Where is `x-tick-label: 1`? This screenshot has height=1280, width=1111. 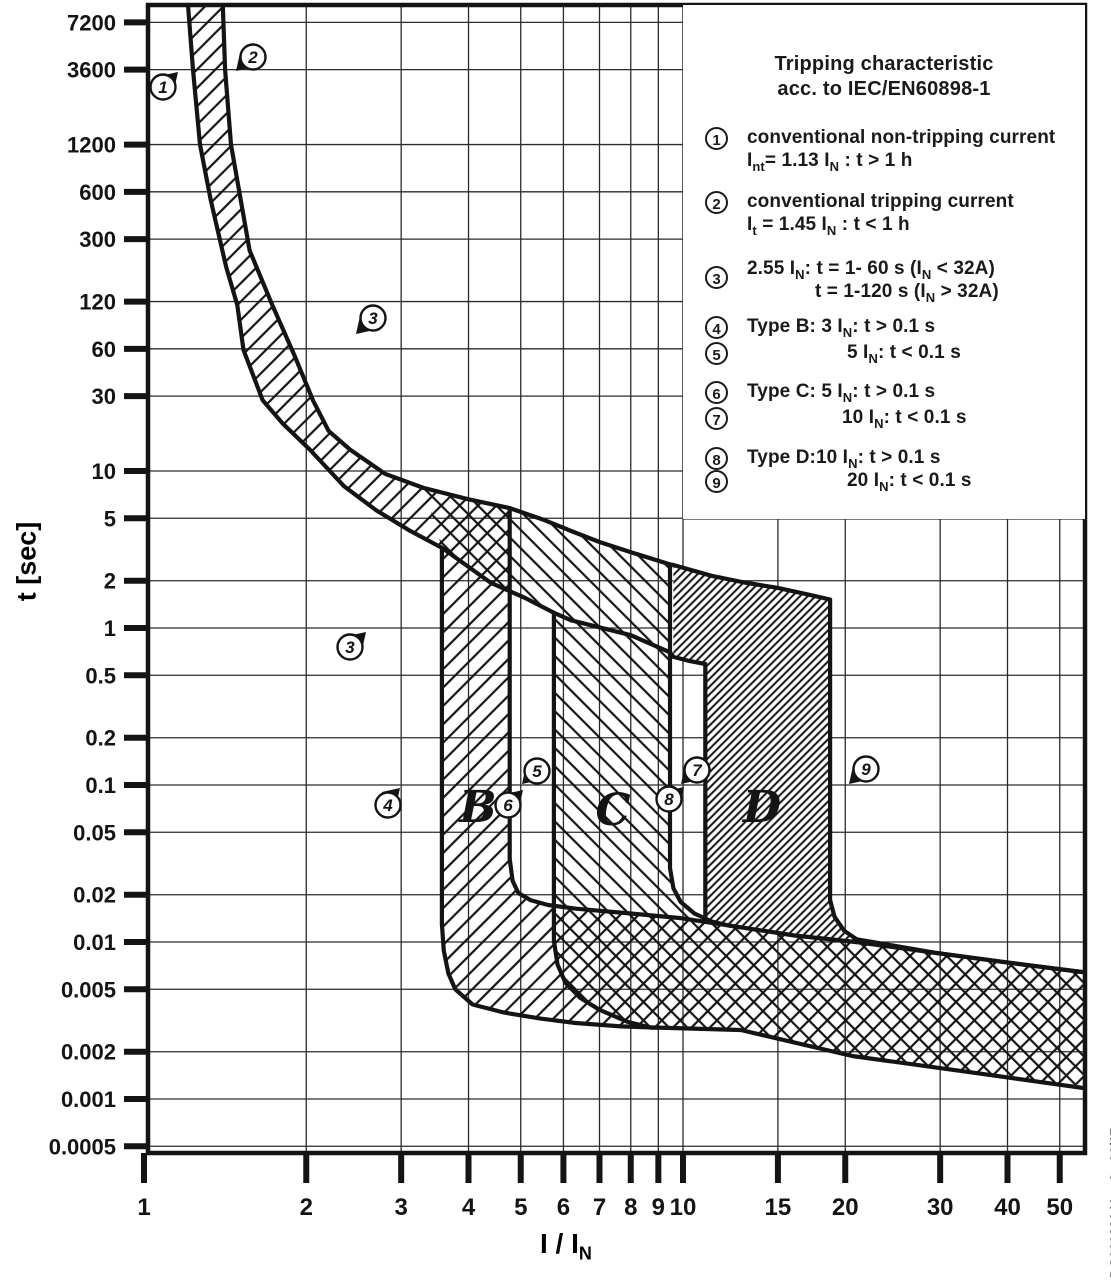 x-tick-label: 1 is located at coordinates (143, 1207).